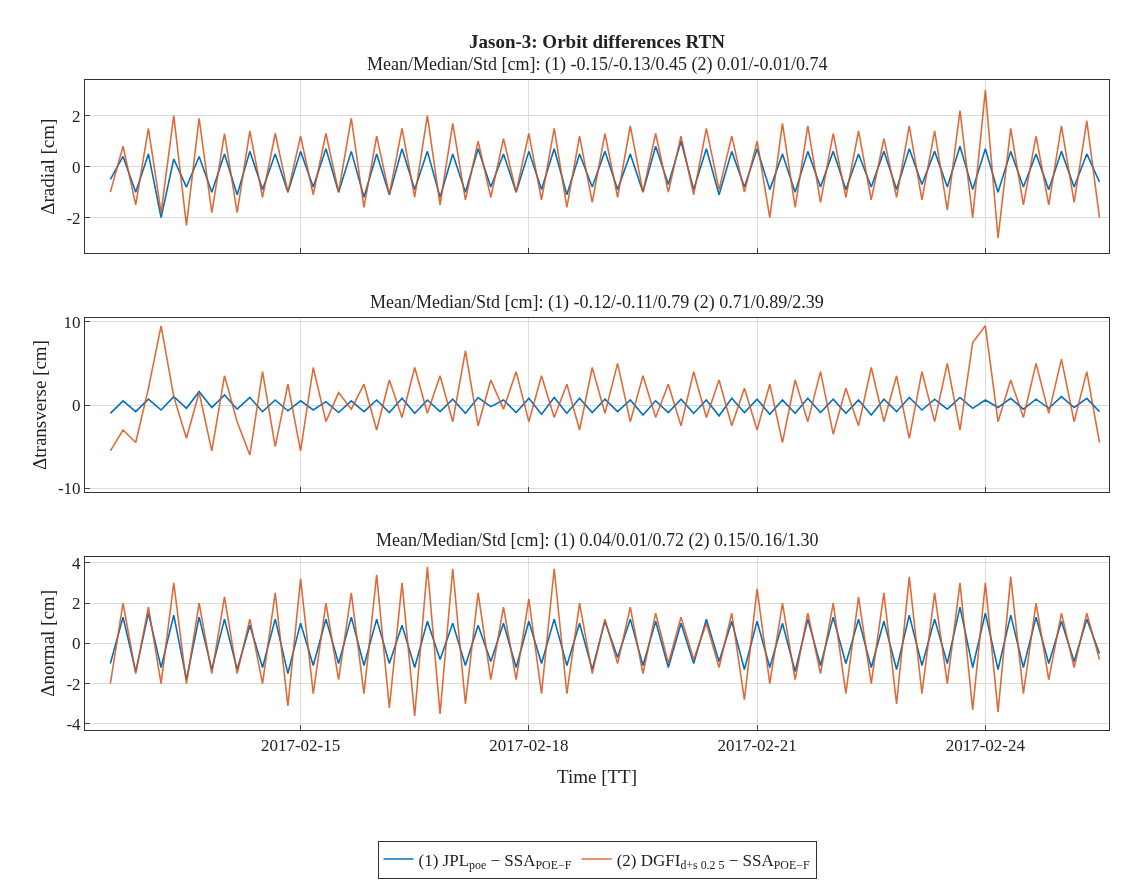  What do you see at coordinates (985, 746) in the screenshot?
I see `x-tick-label: 2017-02-24` at bounding box center [985, 746].